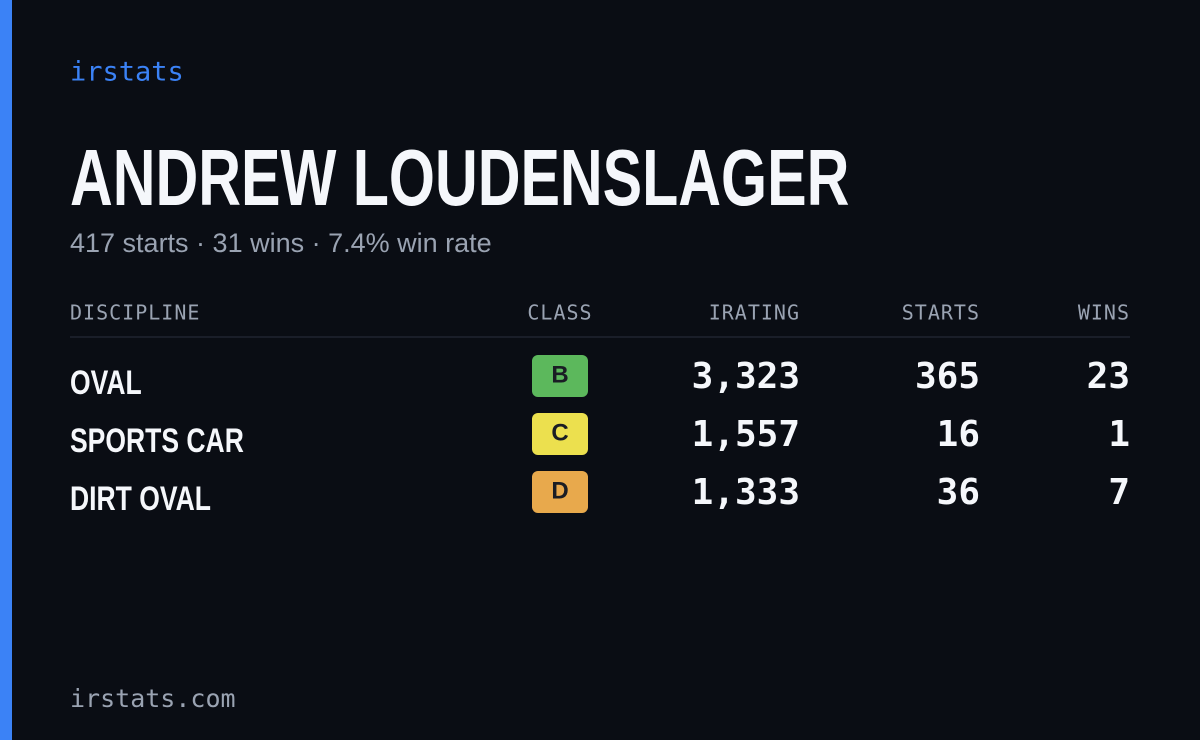 The image size is (1200, 740). What do you see at coordinates (1104, 313) in the screenshot?
I see `column-header: WINS` at bounding box center [1104, 313].